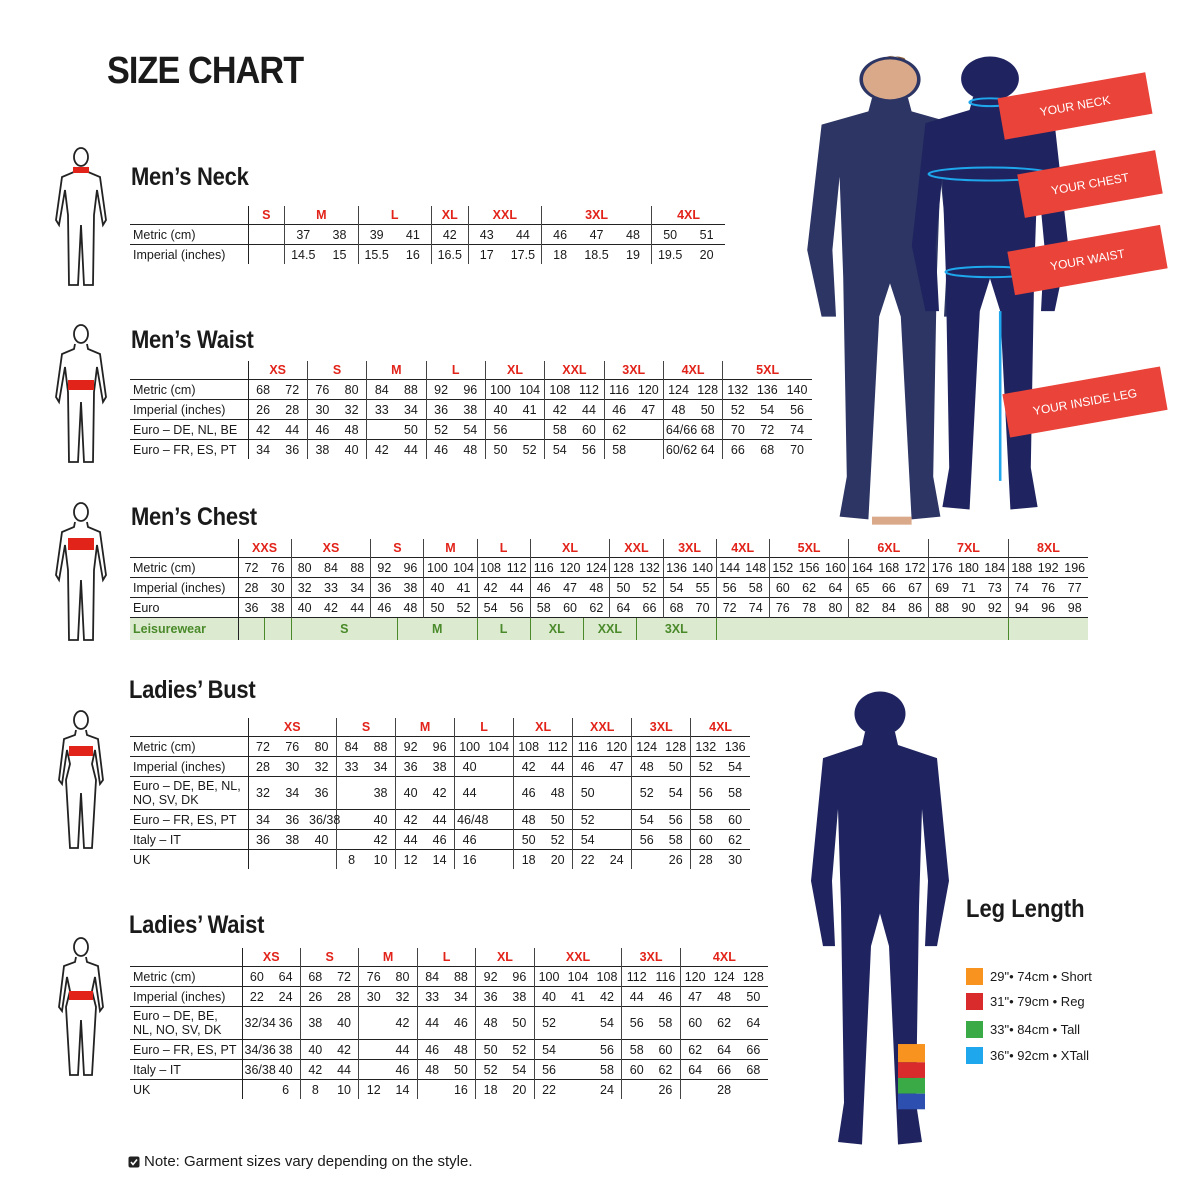  I want to click on row-label: UK, so click(189, 859).